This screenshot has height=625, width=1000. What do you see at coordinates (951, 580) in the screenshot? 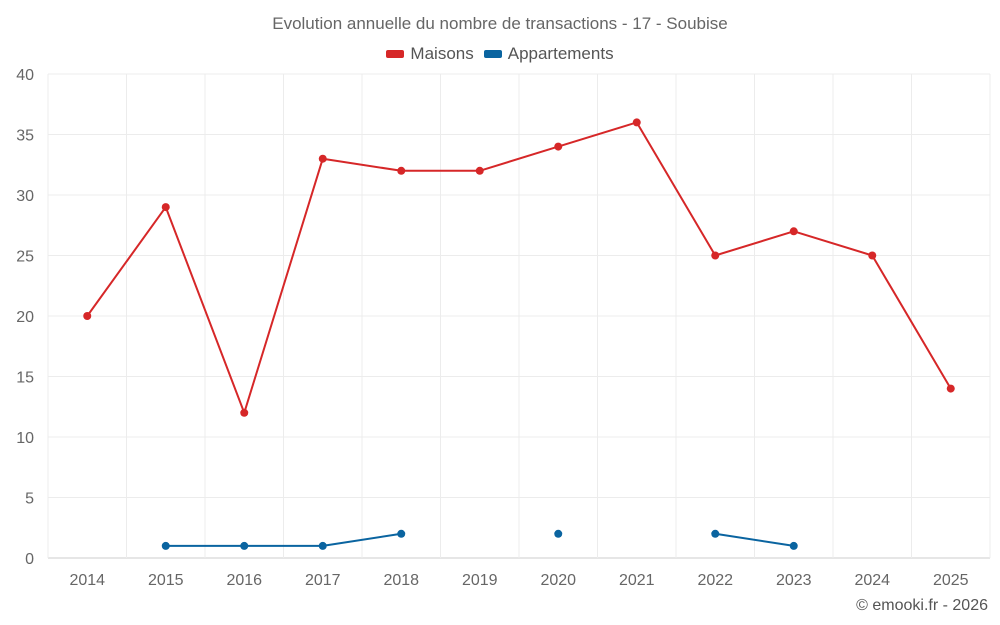
I see `x-tick-label: 2025` at bounding box center [951, 580].